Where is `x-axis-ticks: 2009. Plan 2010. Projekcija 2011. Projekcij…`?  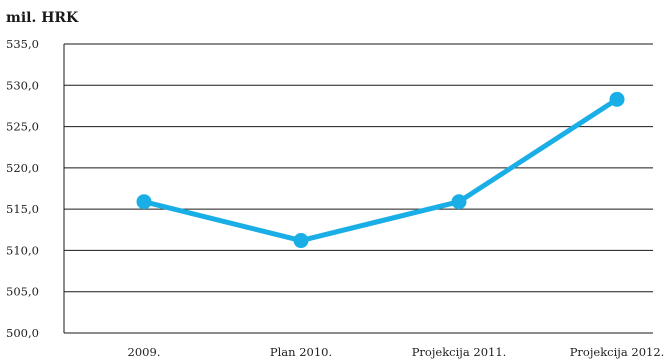
x-axis-ticks: 2009. Plan 2010. Projekcija 2011. Projekcij… is located at coordinates (396, 352).